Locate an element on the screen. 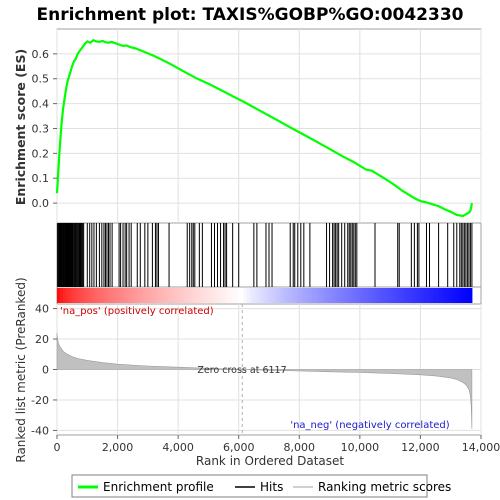 The height and width of the screenshot is (500, 500). metric-y-tick-label: 20 is located at coordinates (42, 339).